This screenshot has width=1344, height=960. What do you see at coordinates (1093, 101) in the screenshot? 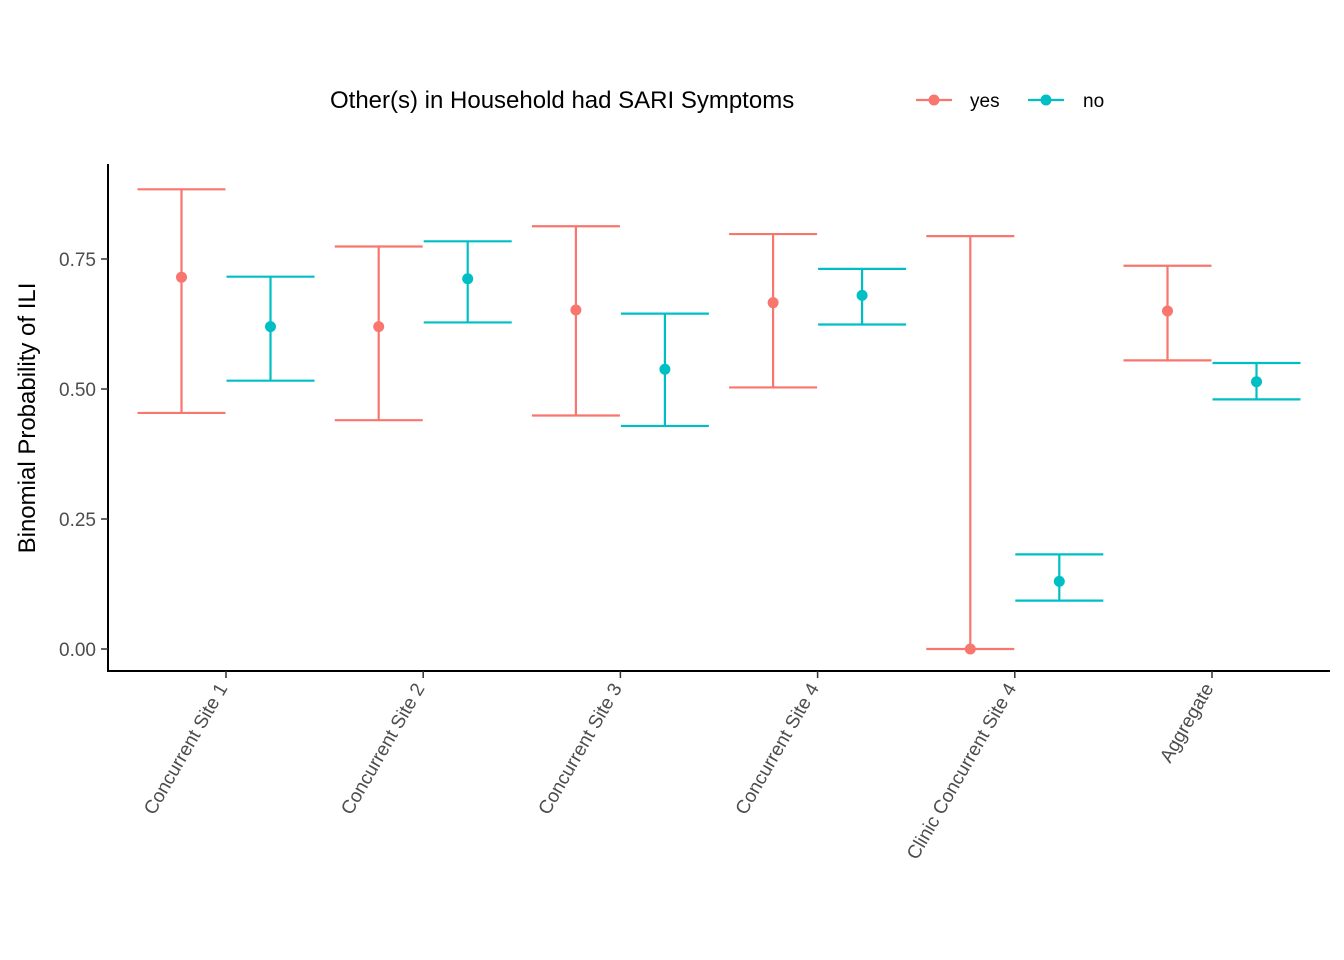
I see `legend-label: no` at bounding box center [1093, 101].